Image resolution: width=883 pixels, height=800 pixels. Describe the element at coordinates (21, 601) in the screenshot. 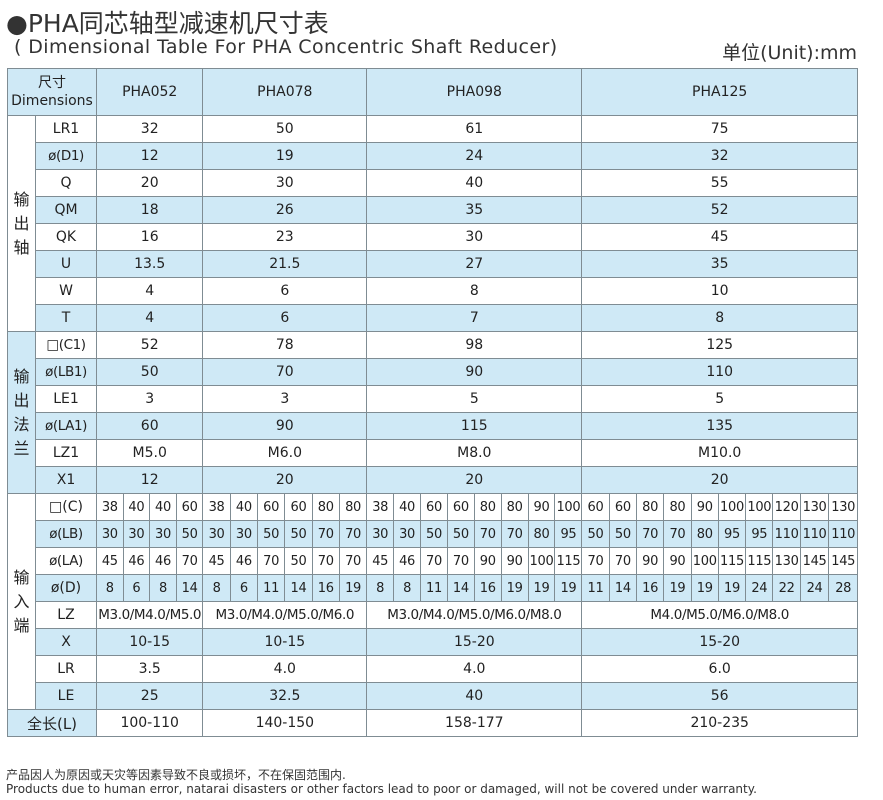

I see `section-label: 输 入 端` at that location.